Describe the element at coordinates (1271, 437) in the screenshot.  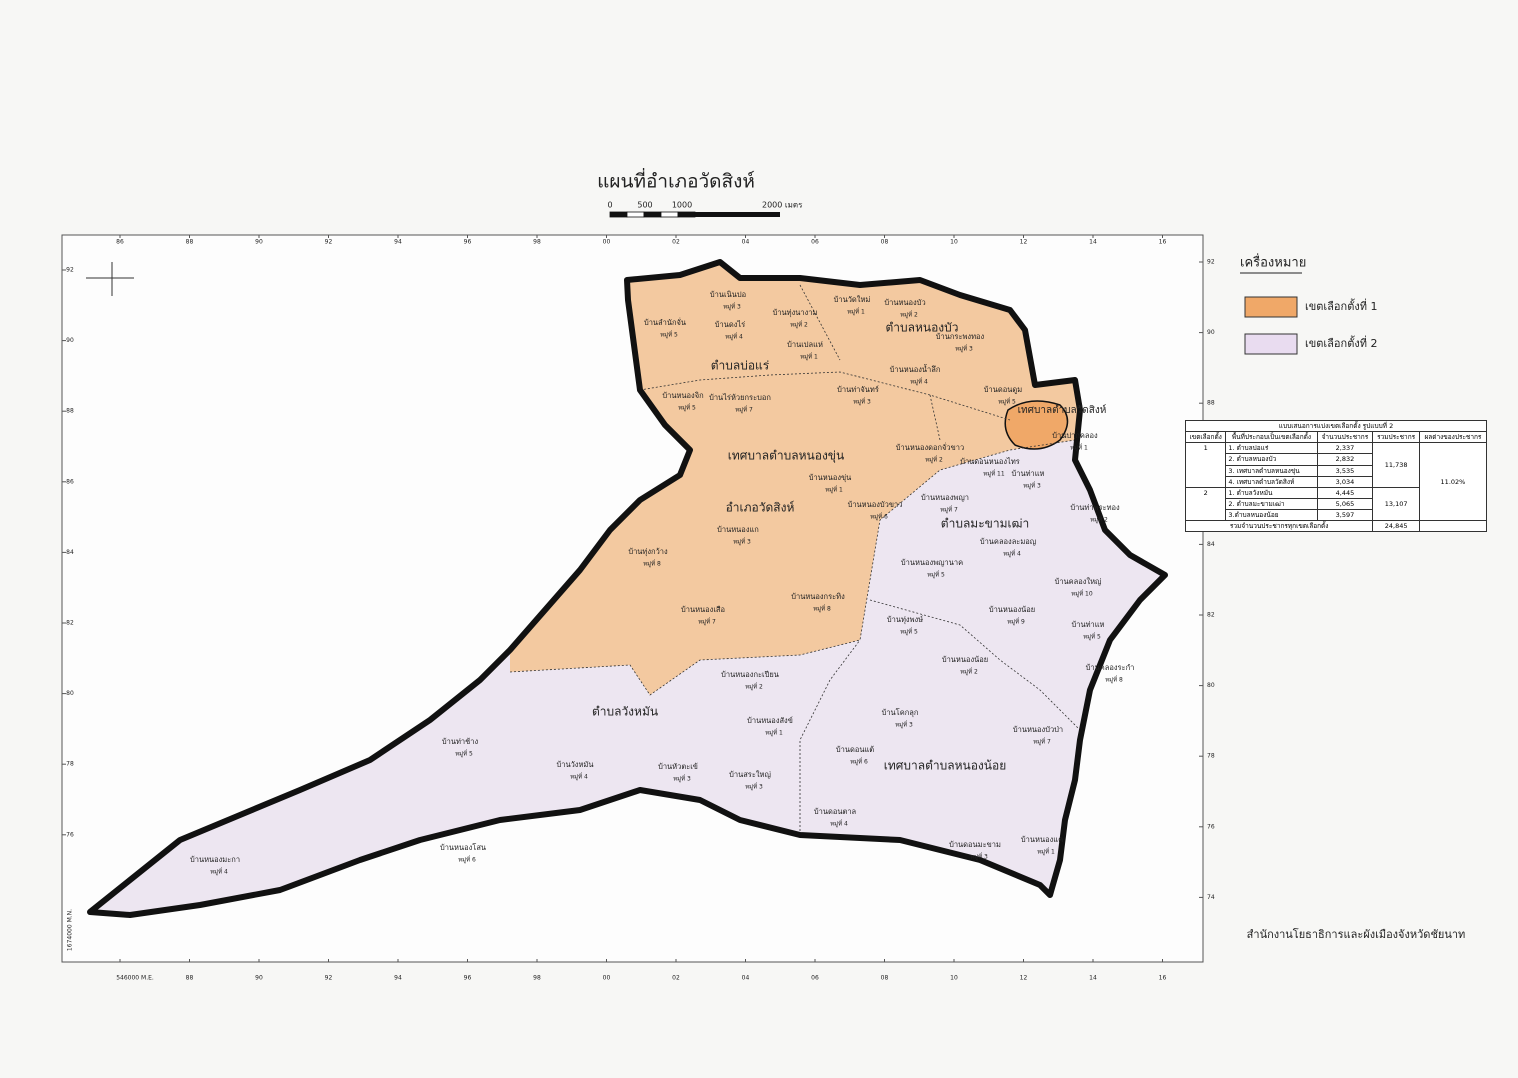
I see `table-cell: พื้นที่ประกอบเป็นเขตเลือกตั้ง` at that location.